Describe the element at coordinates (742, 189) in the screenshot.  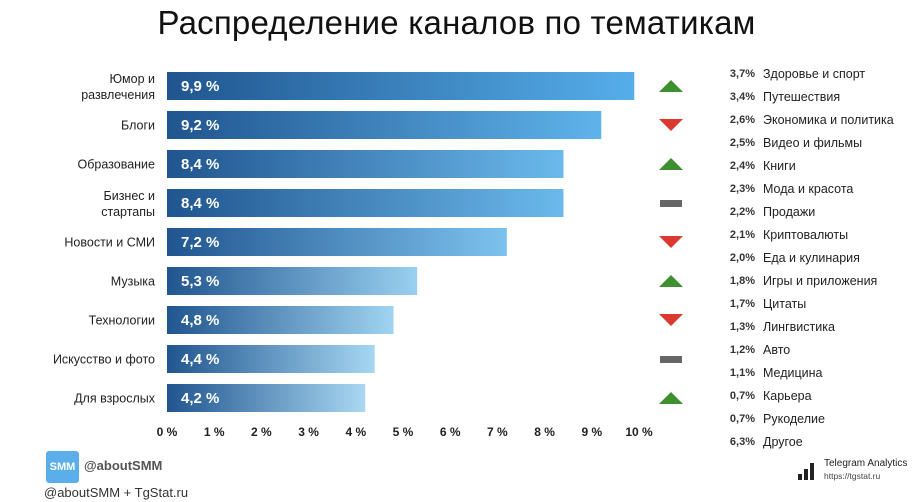
I see `other-topic-value: 2,3%` at that location.